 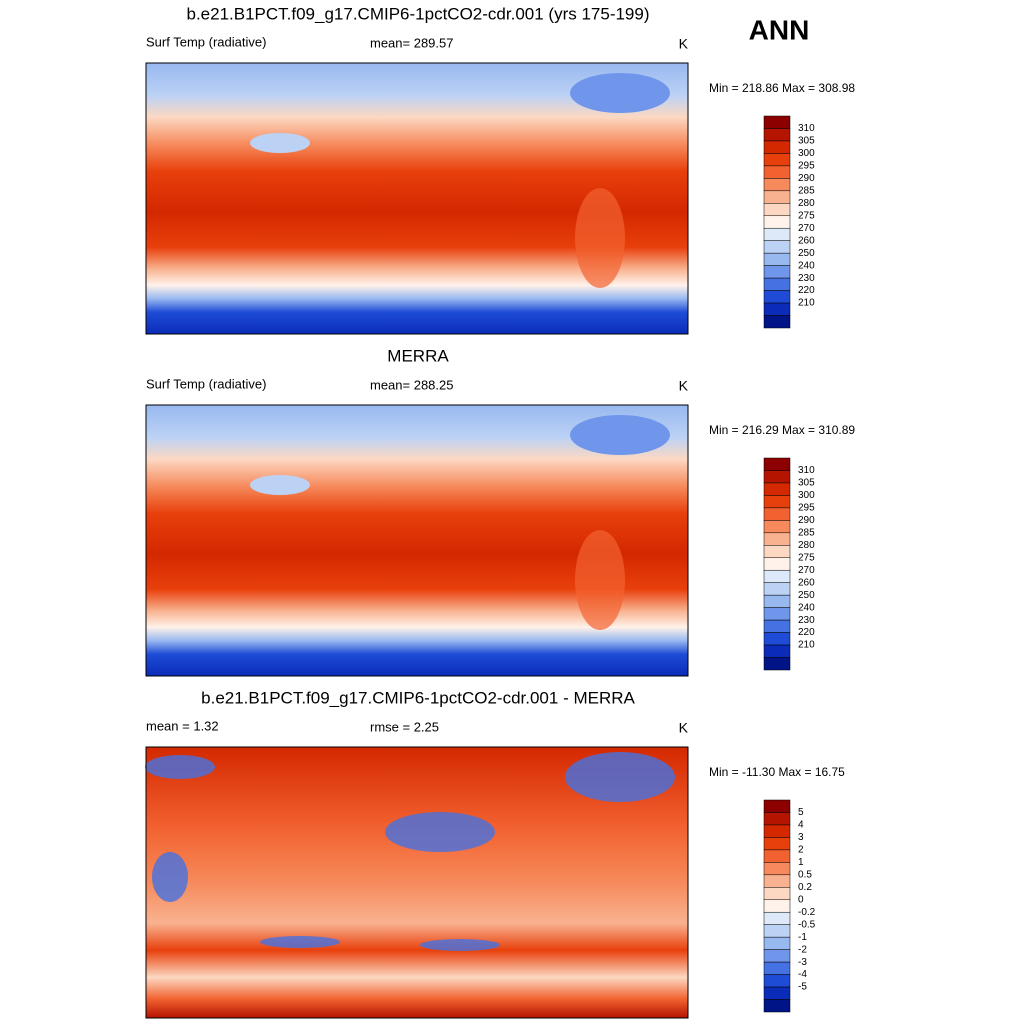 What do you see at coordinates (404, 726) in the screenshot?
I see `center-label: rmse = 2.25` at bounding box center [404, 726].